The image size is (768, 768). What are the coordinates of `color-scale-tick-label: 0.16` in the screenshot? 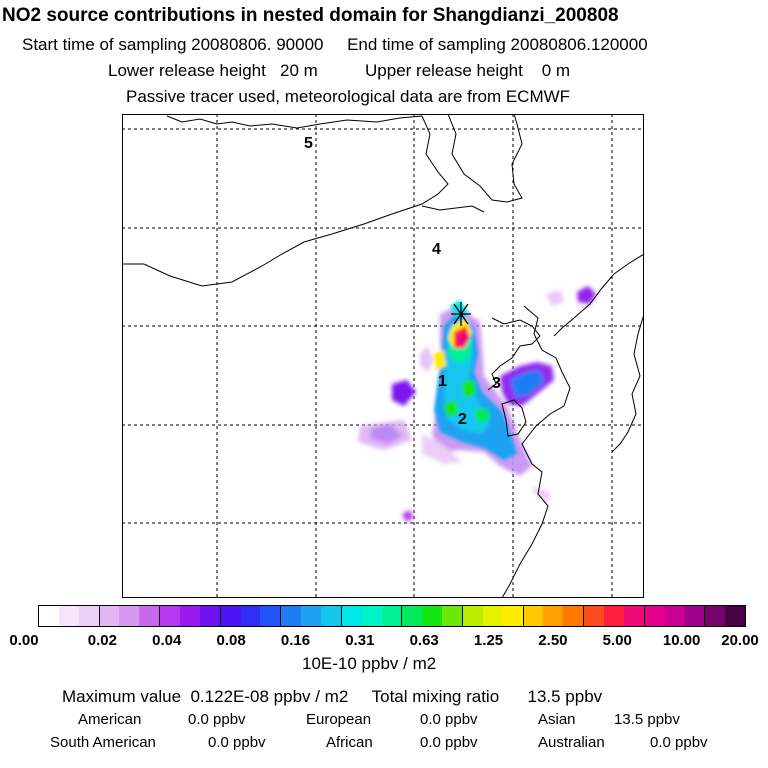 It's located at (295, 640).